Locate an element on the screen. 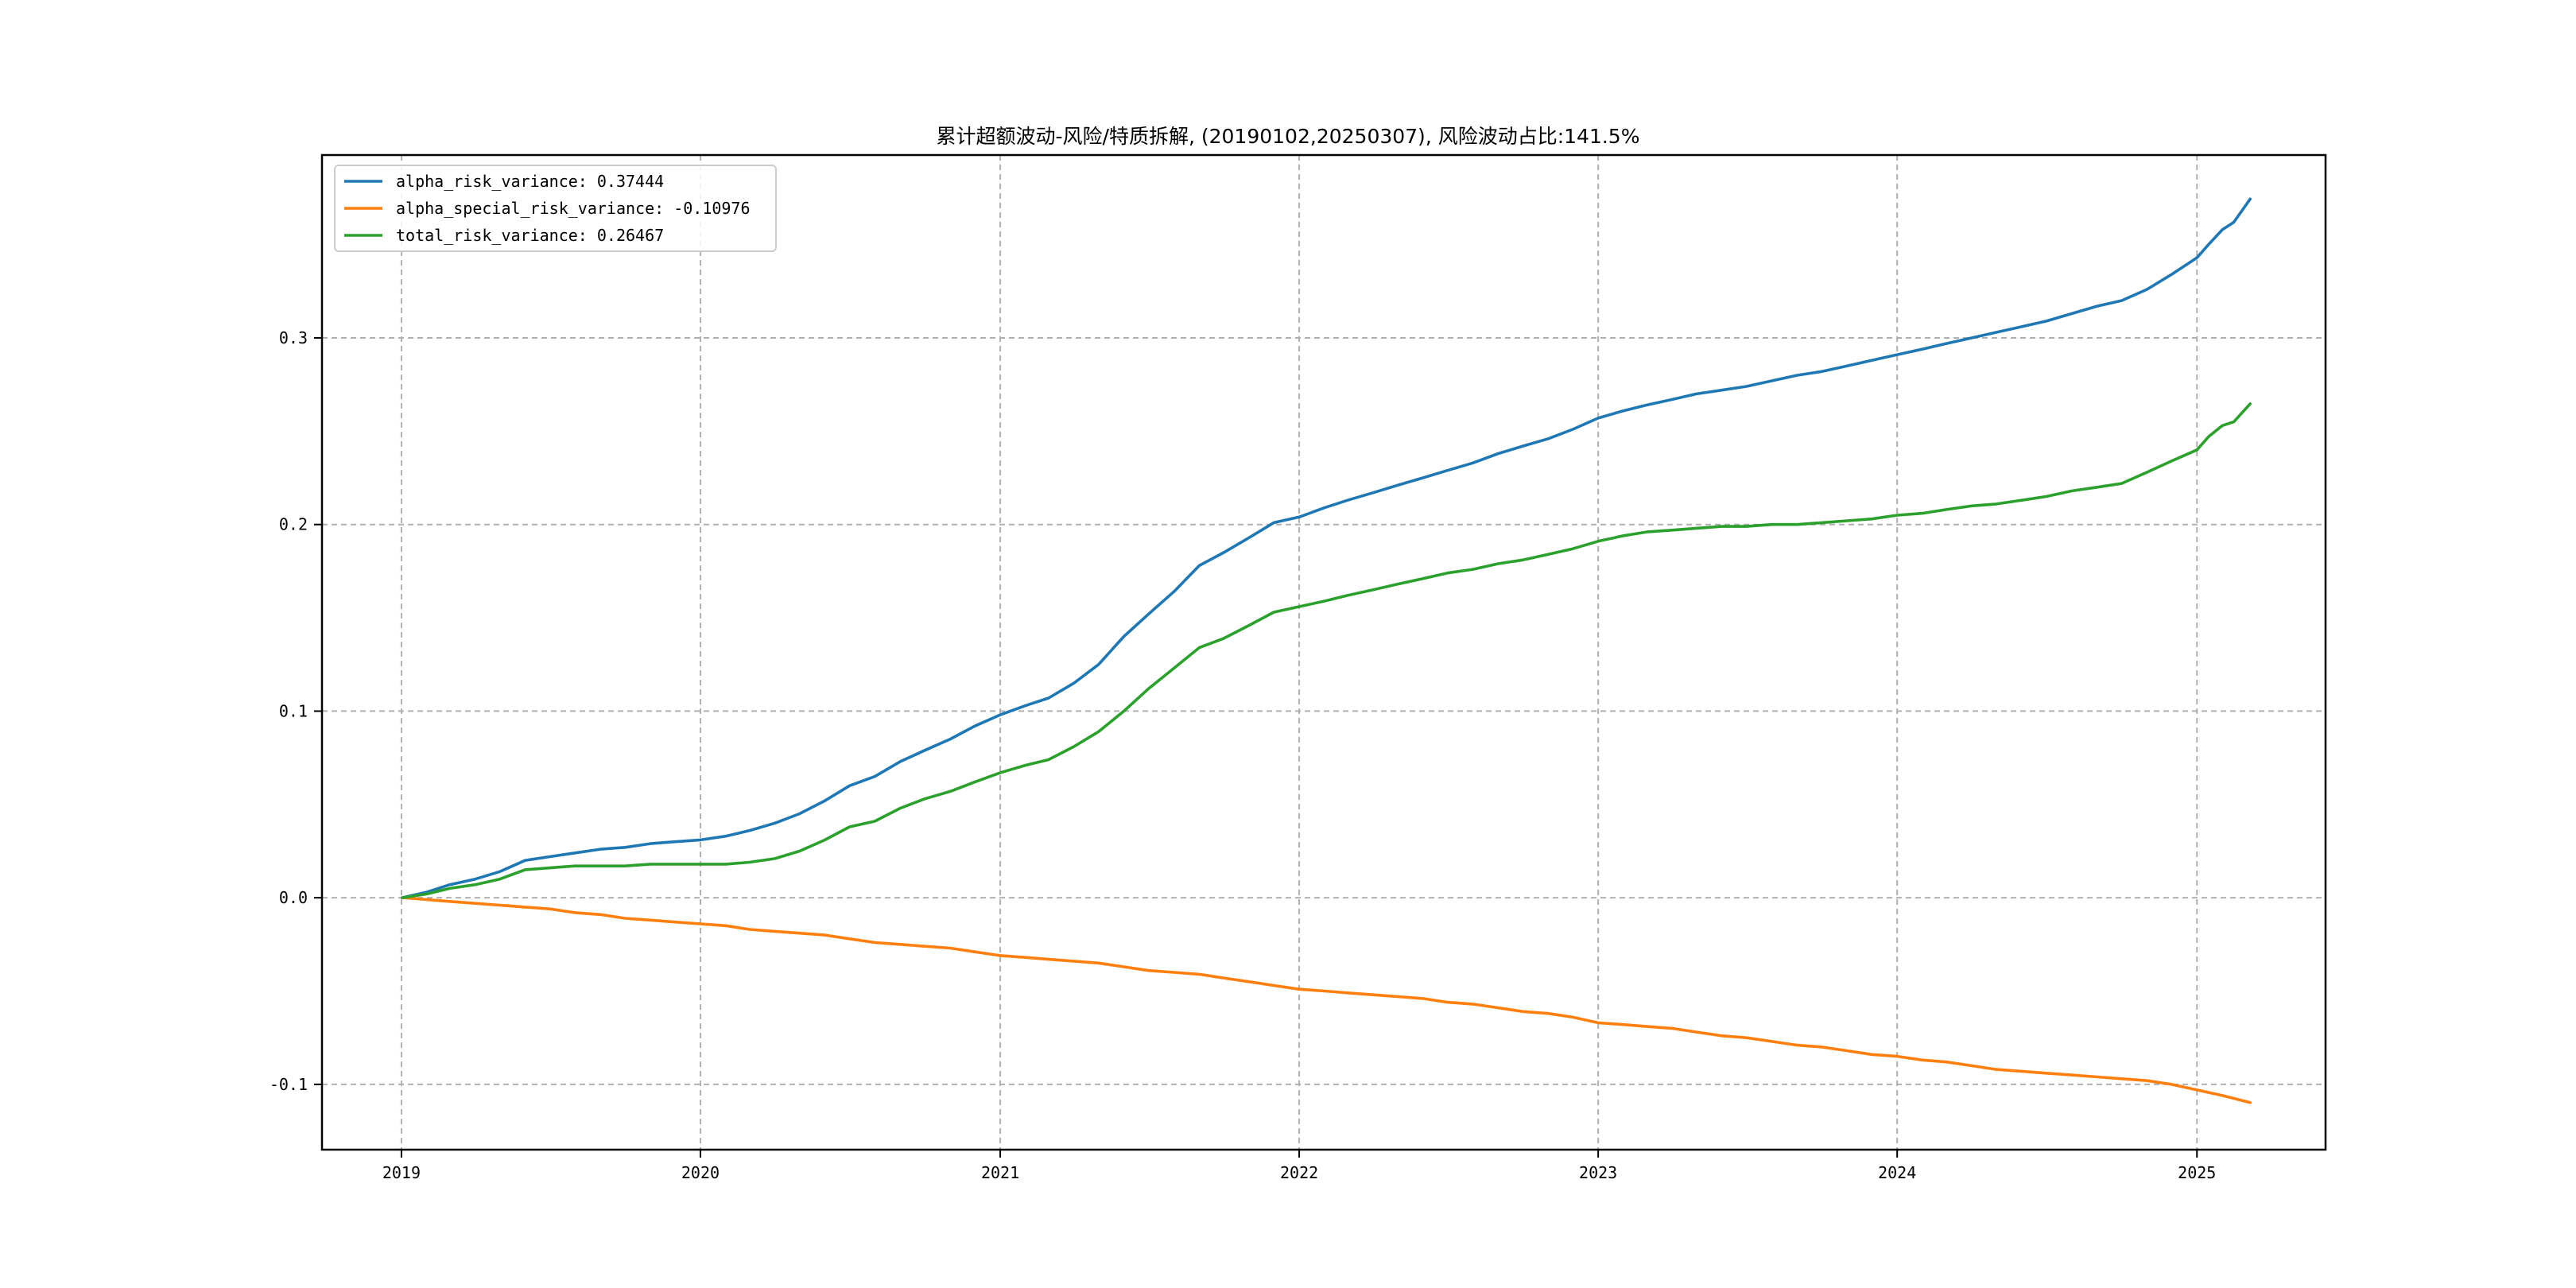 The image size is (2576, 1288). y-tick-label: 0.0 is located at coordinates (293, 897).